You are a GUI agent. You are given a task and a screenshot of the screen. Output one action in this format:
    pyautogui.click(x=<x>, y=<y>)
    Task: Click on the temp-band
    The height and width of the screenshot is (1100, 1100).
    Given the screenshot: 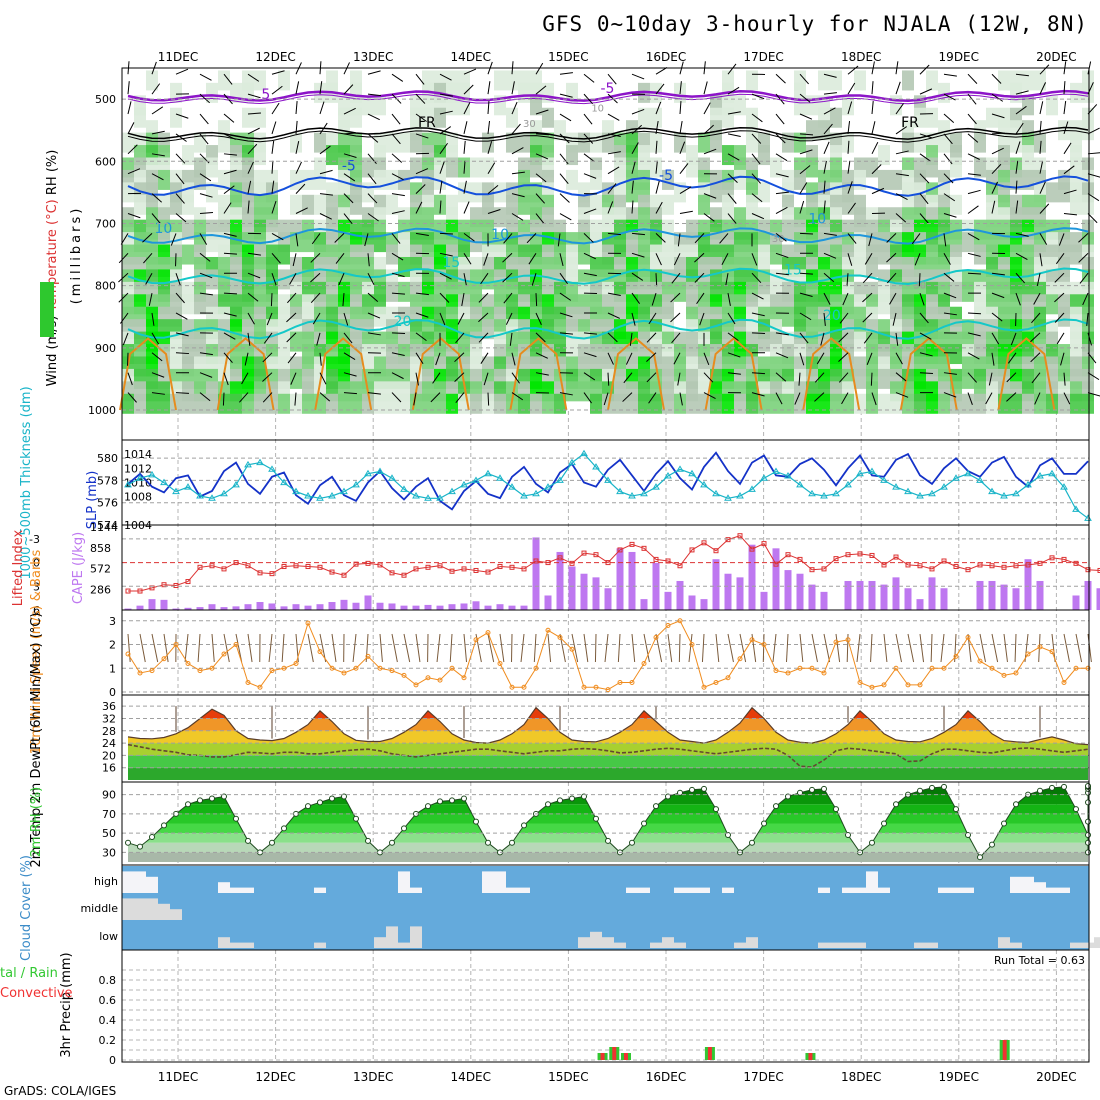 What is the action you would take?
    pyautogui.click(x=608, y=773)
    